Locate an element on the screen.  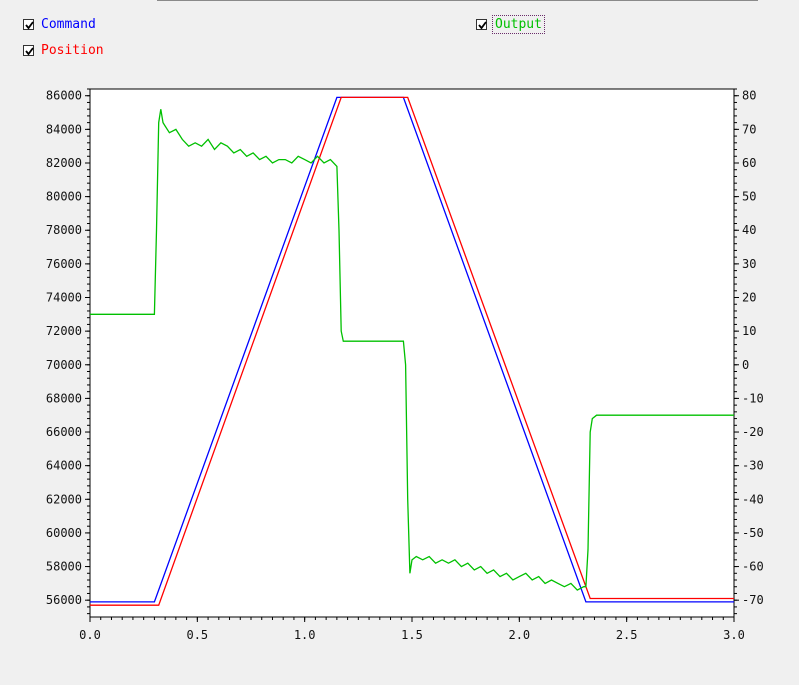
y-right-tick-label: -20 is located at coordinates (753, 432).